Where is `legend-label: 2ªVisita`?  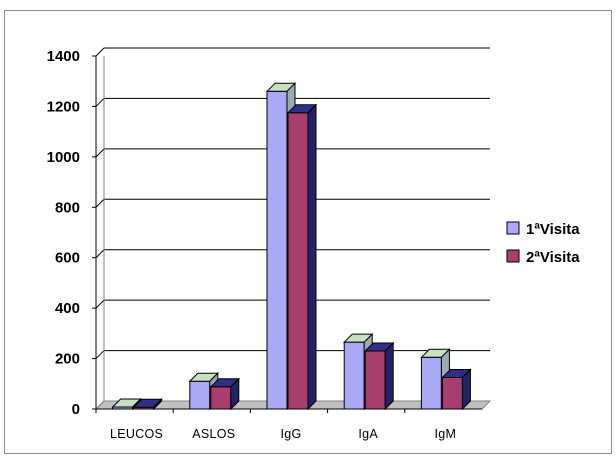 legend-label: 2ªVisita is located at coordinates (553, 257).